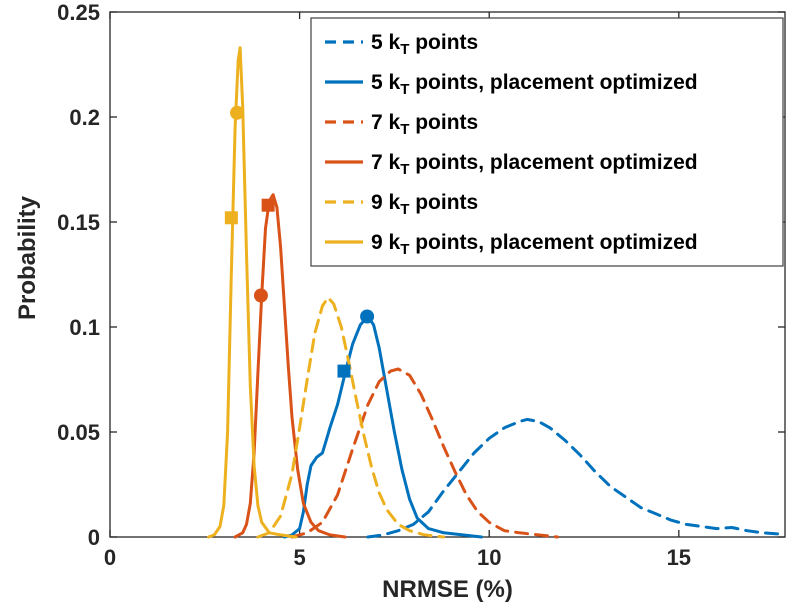  I want to click on legend-label: 5 kT points, placement optimized, so click(534, 84).